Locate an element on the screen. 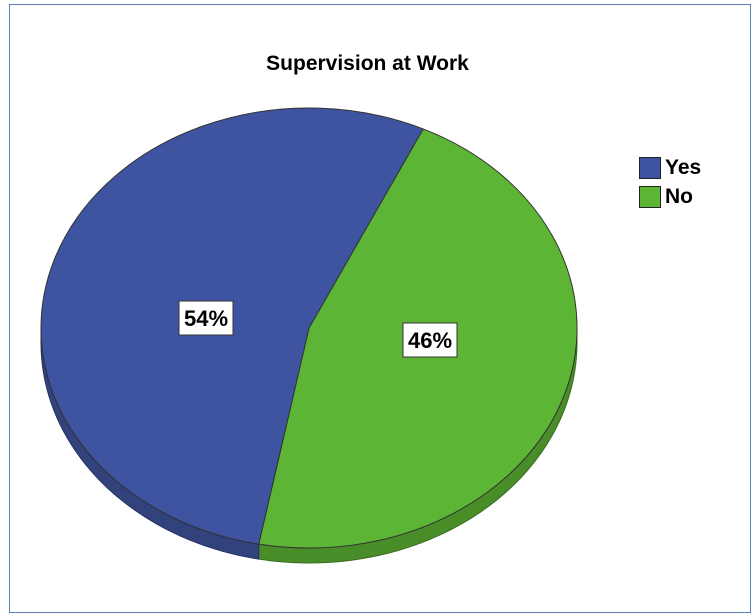 Image resolution: width=754 pixels, height=616 pixels. legend-item-yes: Yes is located at coordinates (670, 167).